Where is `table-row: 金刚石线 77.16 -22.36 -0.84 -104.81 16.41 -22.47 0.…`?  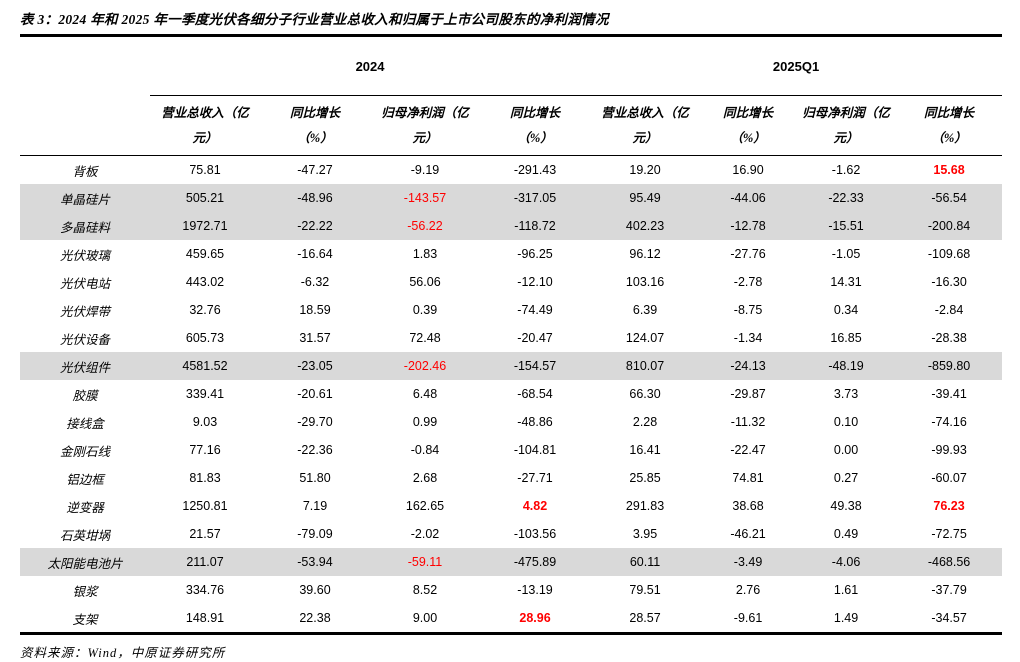 table-row: 金刚石线 77.16 -22.36 -0.84 -104.81 16.41 -22.47 0.… is located at coordinates (511, 450).